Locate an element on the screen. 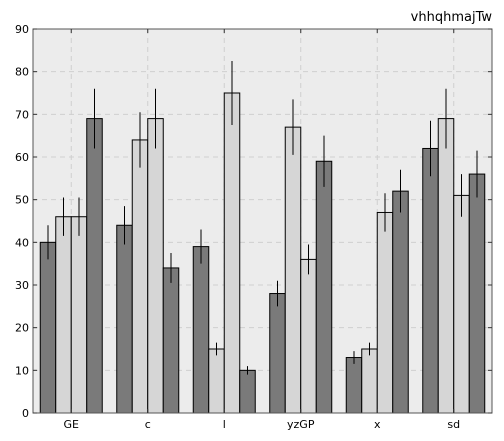  y-tick-label: 0 is located at coordinates (25, 413).